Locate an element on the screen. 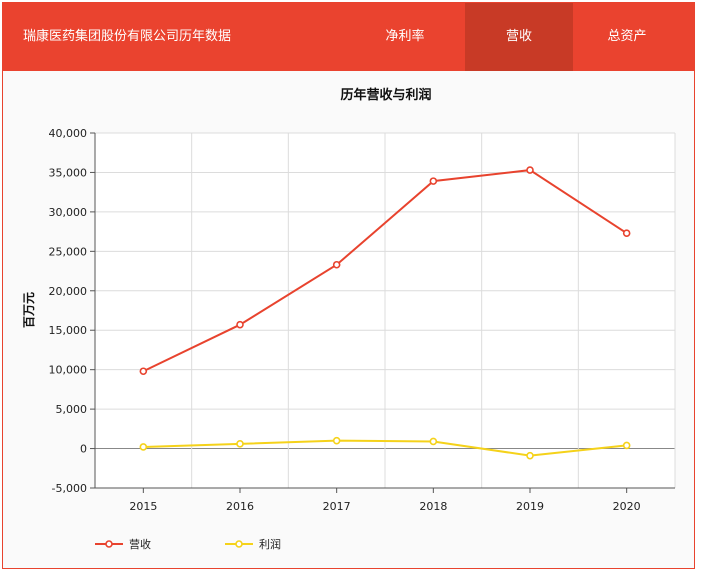 Image resolution: width=702 pixels, height=576 pixels. x-tick-label: 2015 is located at coordinates (143, 506).